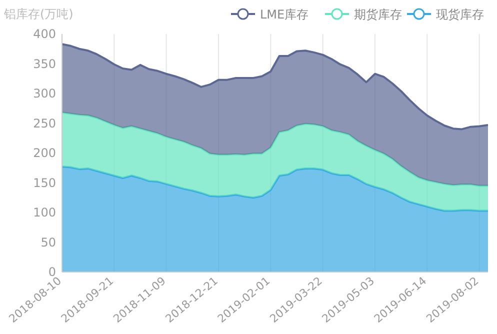 This screenshot has width=497, height=334. Describe the element at coordinates (38, 14) in the screenshot. I see `y-axis-title: 铝库存(万吨)` at that location.